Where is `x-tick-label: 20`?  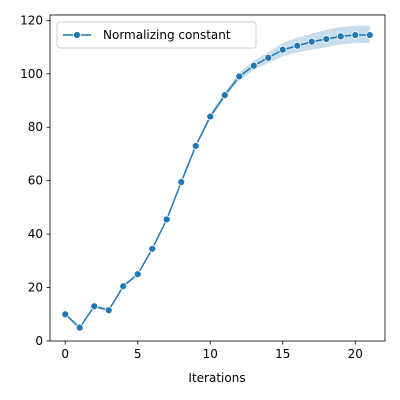
x-tick-label: 20 is located at coordinates (355, 354).